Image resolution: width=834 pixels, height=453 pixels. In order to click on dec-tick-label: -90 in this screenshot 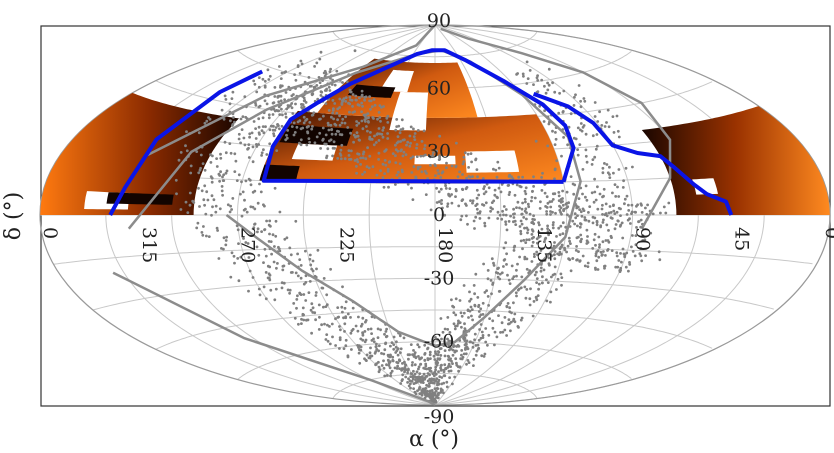, I will do `click(439, 417)`.